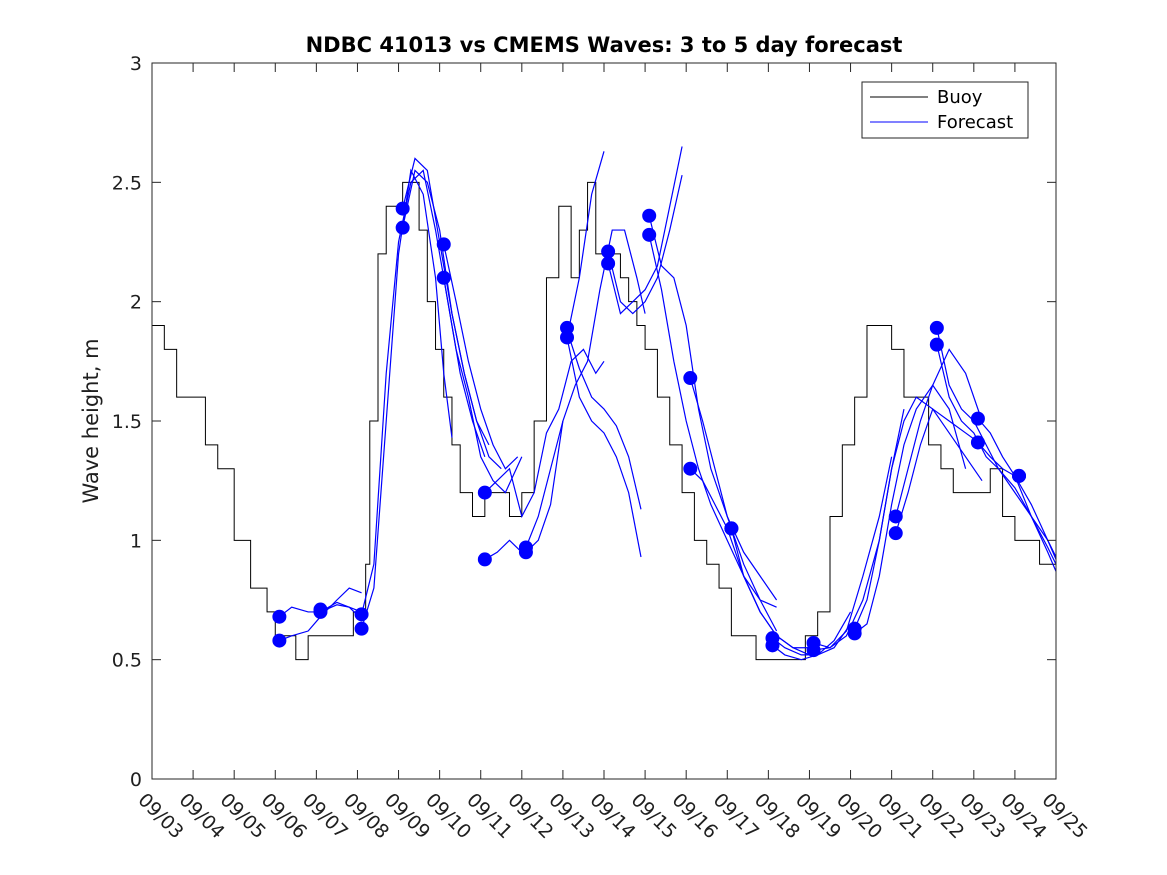  I want to click on y-tick-label: 1.5, so click(127, 422).